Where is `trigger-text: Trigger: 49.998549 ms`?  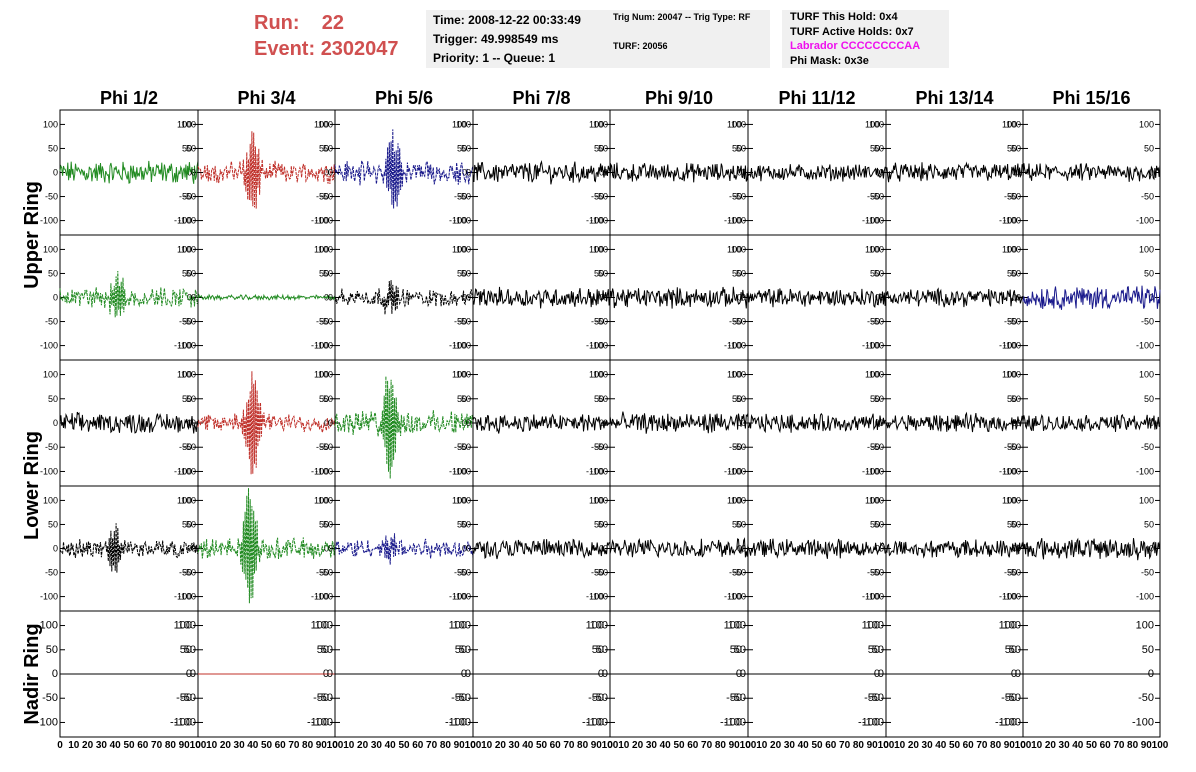 trigger-text: Trigger: 49.998549 ms is located at coordinates (496, 39).